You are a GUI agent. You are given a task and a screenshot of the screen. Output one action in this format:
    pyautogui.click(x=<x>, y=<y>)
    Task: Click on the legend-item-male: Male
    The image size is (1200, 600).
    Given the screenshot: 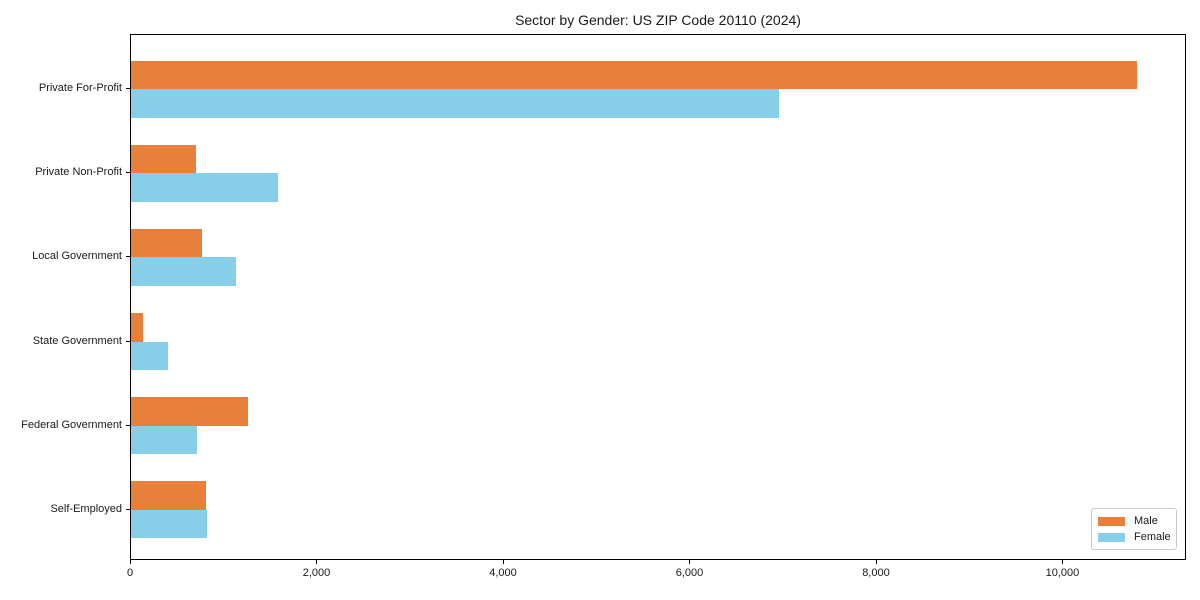 What is the action you would take?
    pyautogui.click(x=1135, y=521)
    